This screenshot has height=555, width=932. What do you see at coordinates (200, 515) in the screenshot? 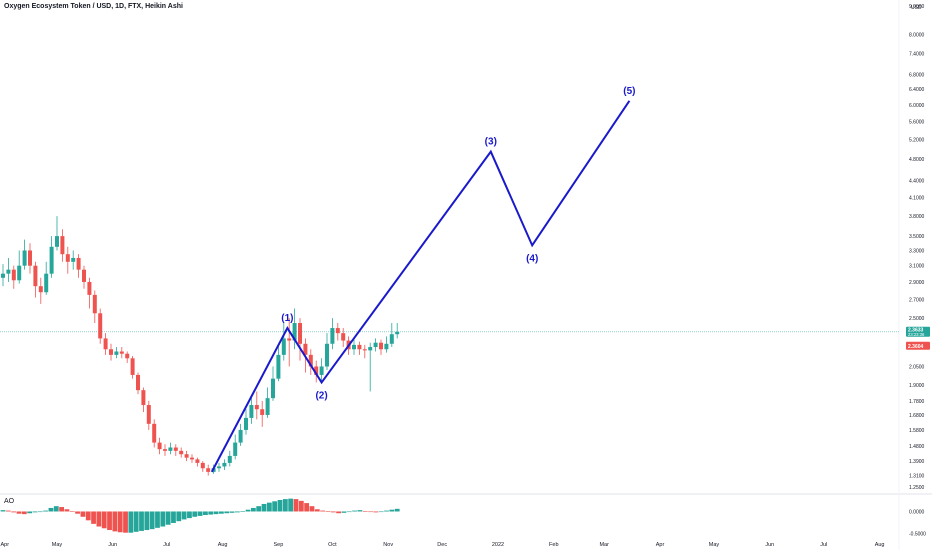
I see `ao-histogram` at bounding box center [200, 515].